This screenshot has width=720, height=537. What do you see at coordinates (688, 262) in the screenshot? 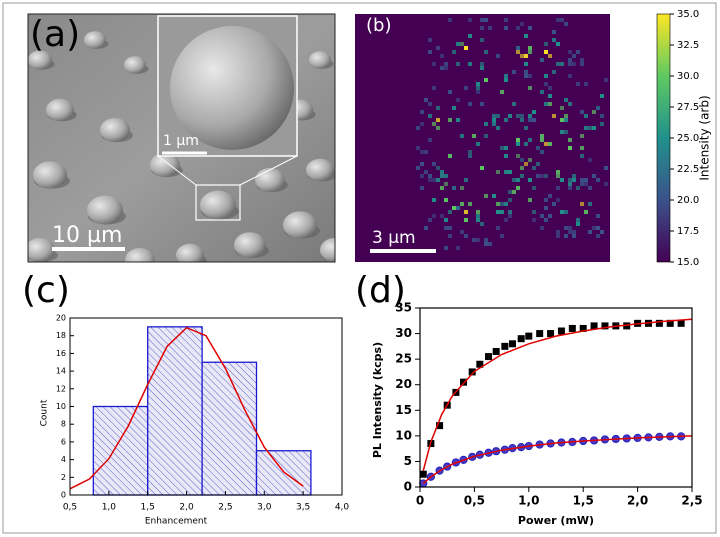
I see `tick-label: 15.0` at bounding box center [688, 262].